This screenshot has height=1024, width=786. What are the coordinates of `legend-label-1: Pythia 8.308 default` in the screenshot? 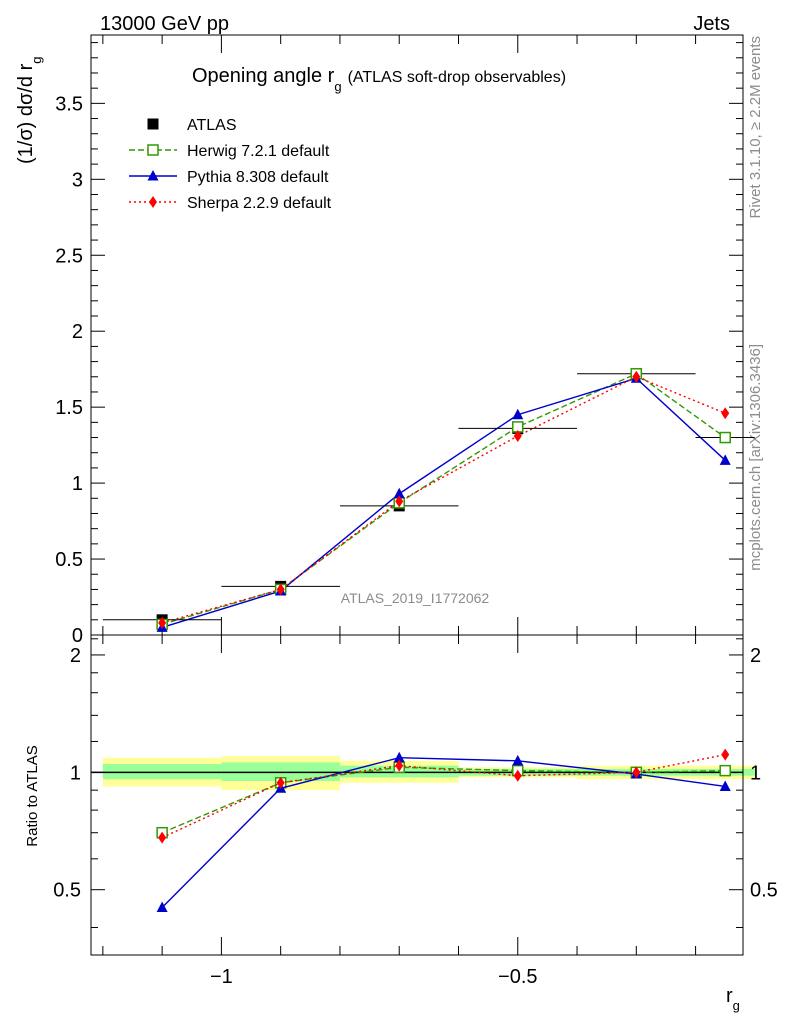 It's located at (258, 177).